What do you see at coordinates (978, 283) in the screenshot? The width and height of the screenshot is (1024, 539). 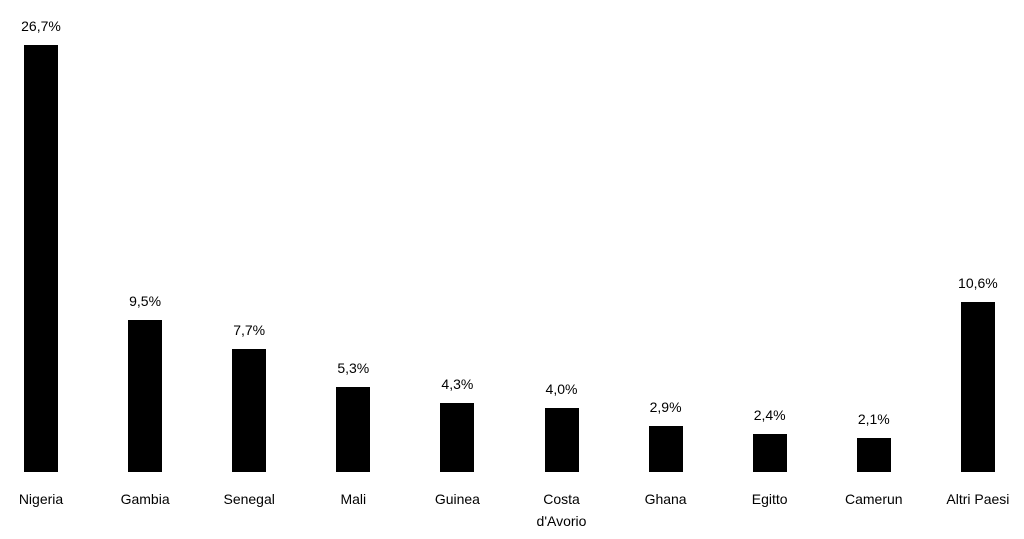 I see `value-label: 10,6%` at bounding box center [978, 283].